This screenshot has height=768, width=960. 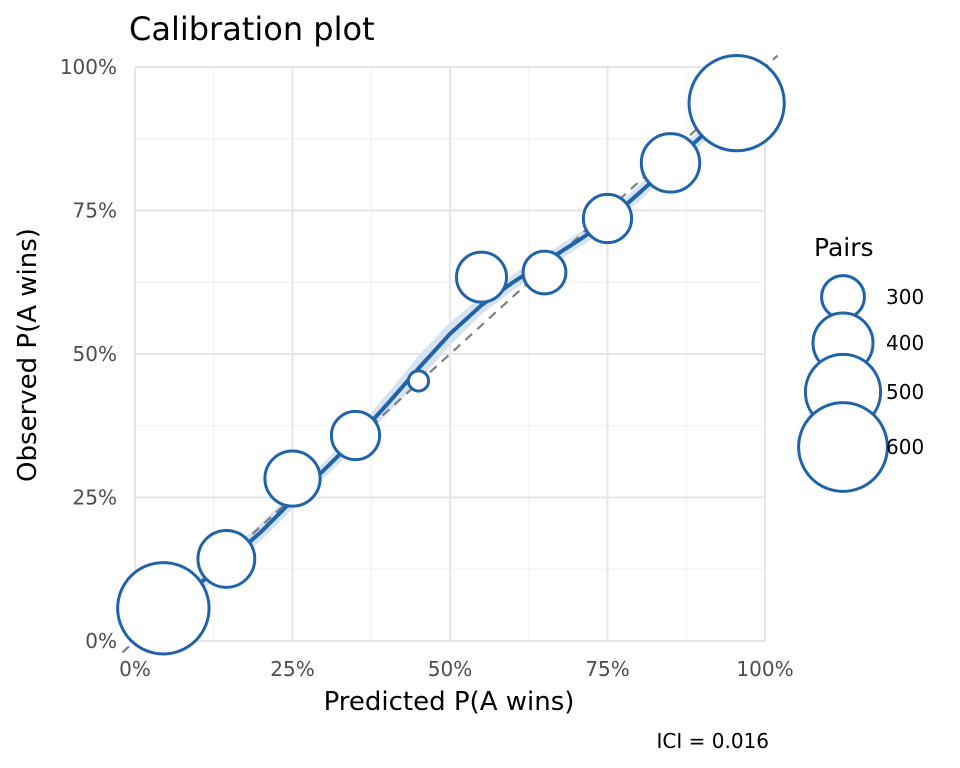 What do you see at coordinates (905, 297) in the screenshot?
I see `legend-label-300: 300` at bounding box center [905, 297].